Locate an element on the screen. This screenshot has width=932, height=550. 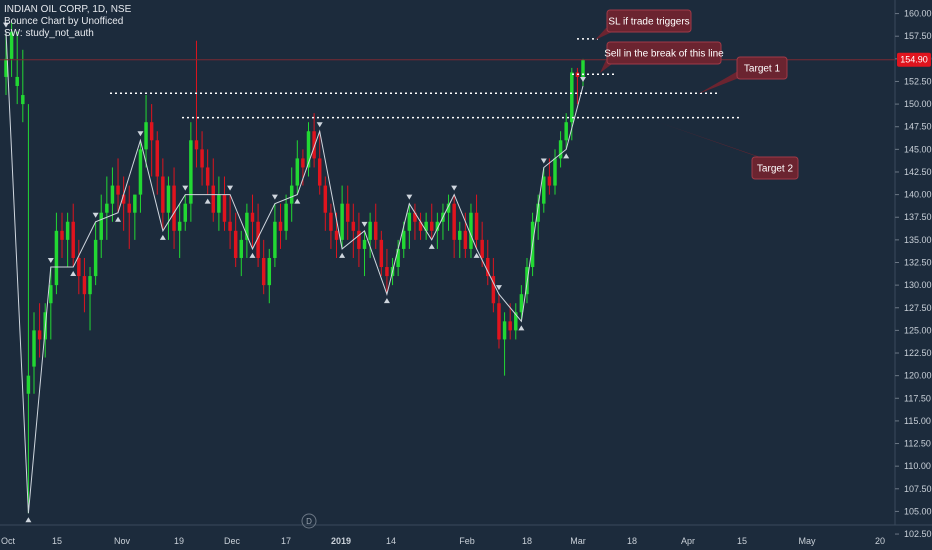
event-marker-label: D is located at coordinates (309, 521).